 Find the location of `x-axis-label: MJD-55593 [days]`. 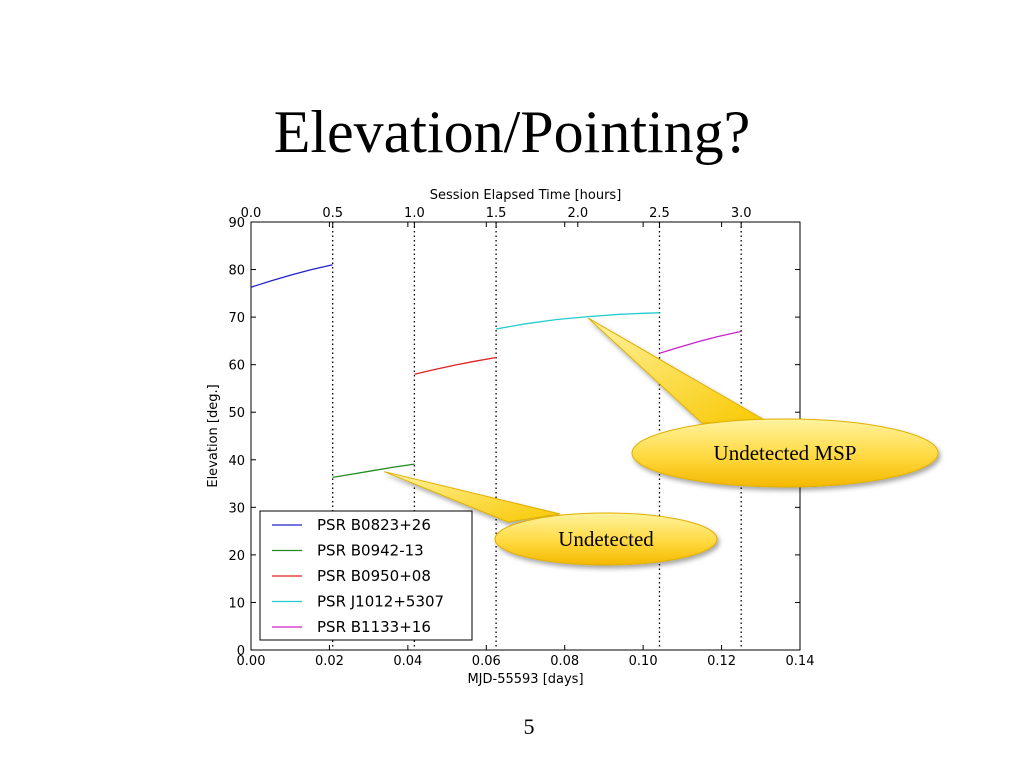

x-axis-label: MJD-55593 [days] is located at coordinates (525, 679).